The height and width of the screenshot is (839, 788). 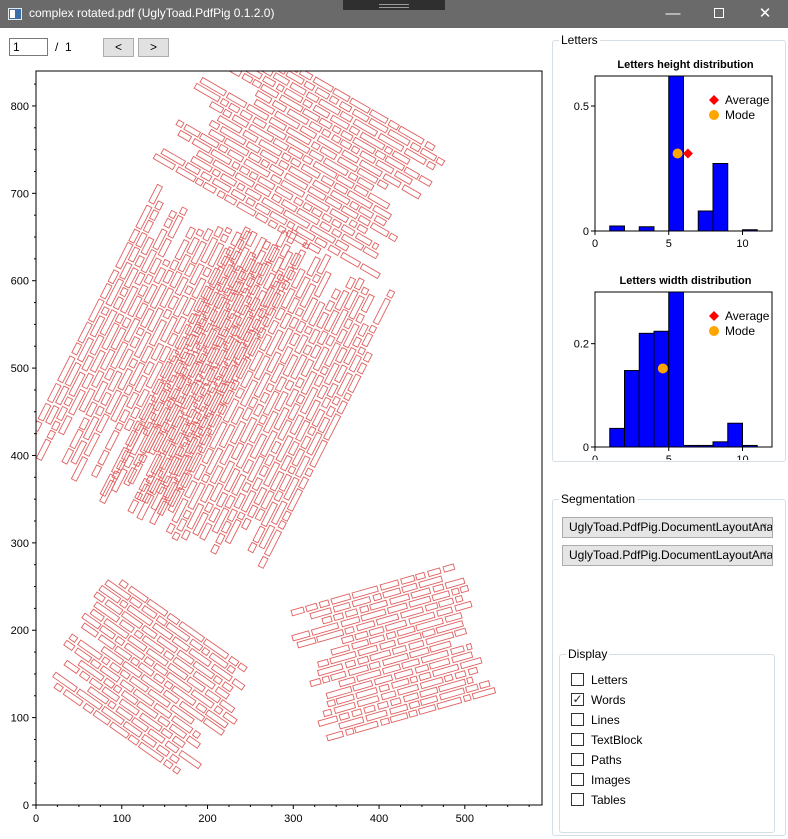 I want to click on page-number-input, so click(x=28, y=47).